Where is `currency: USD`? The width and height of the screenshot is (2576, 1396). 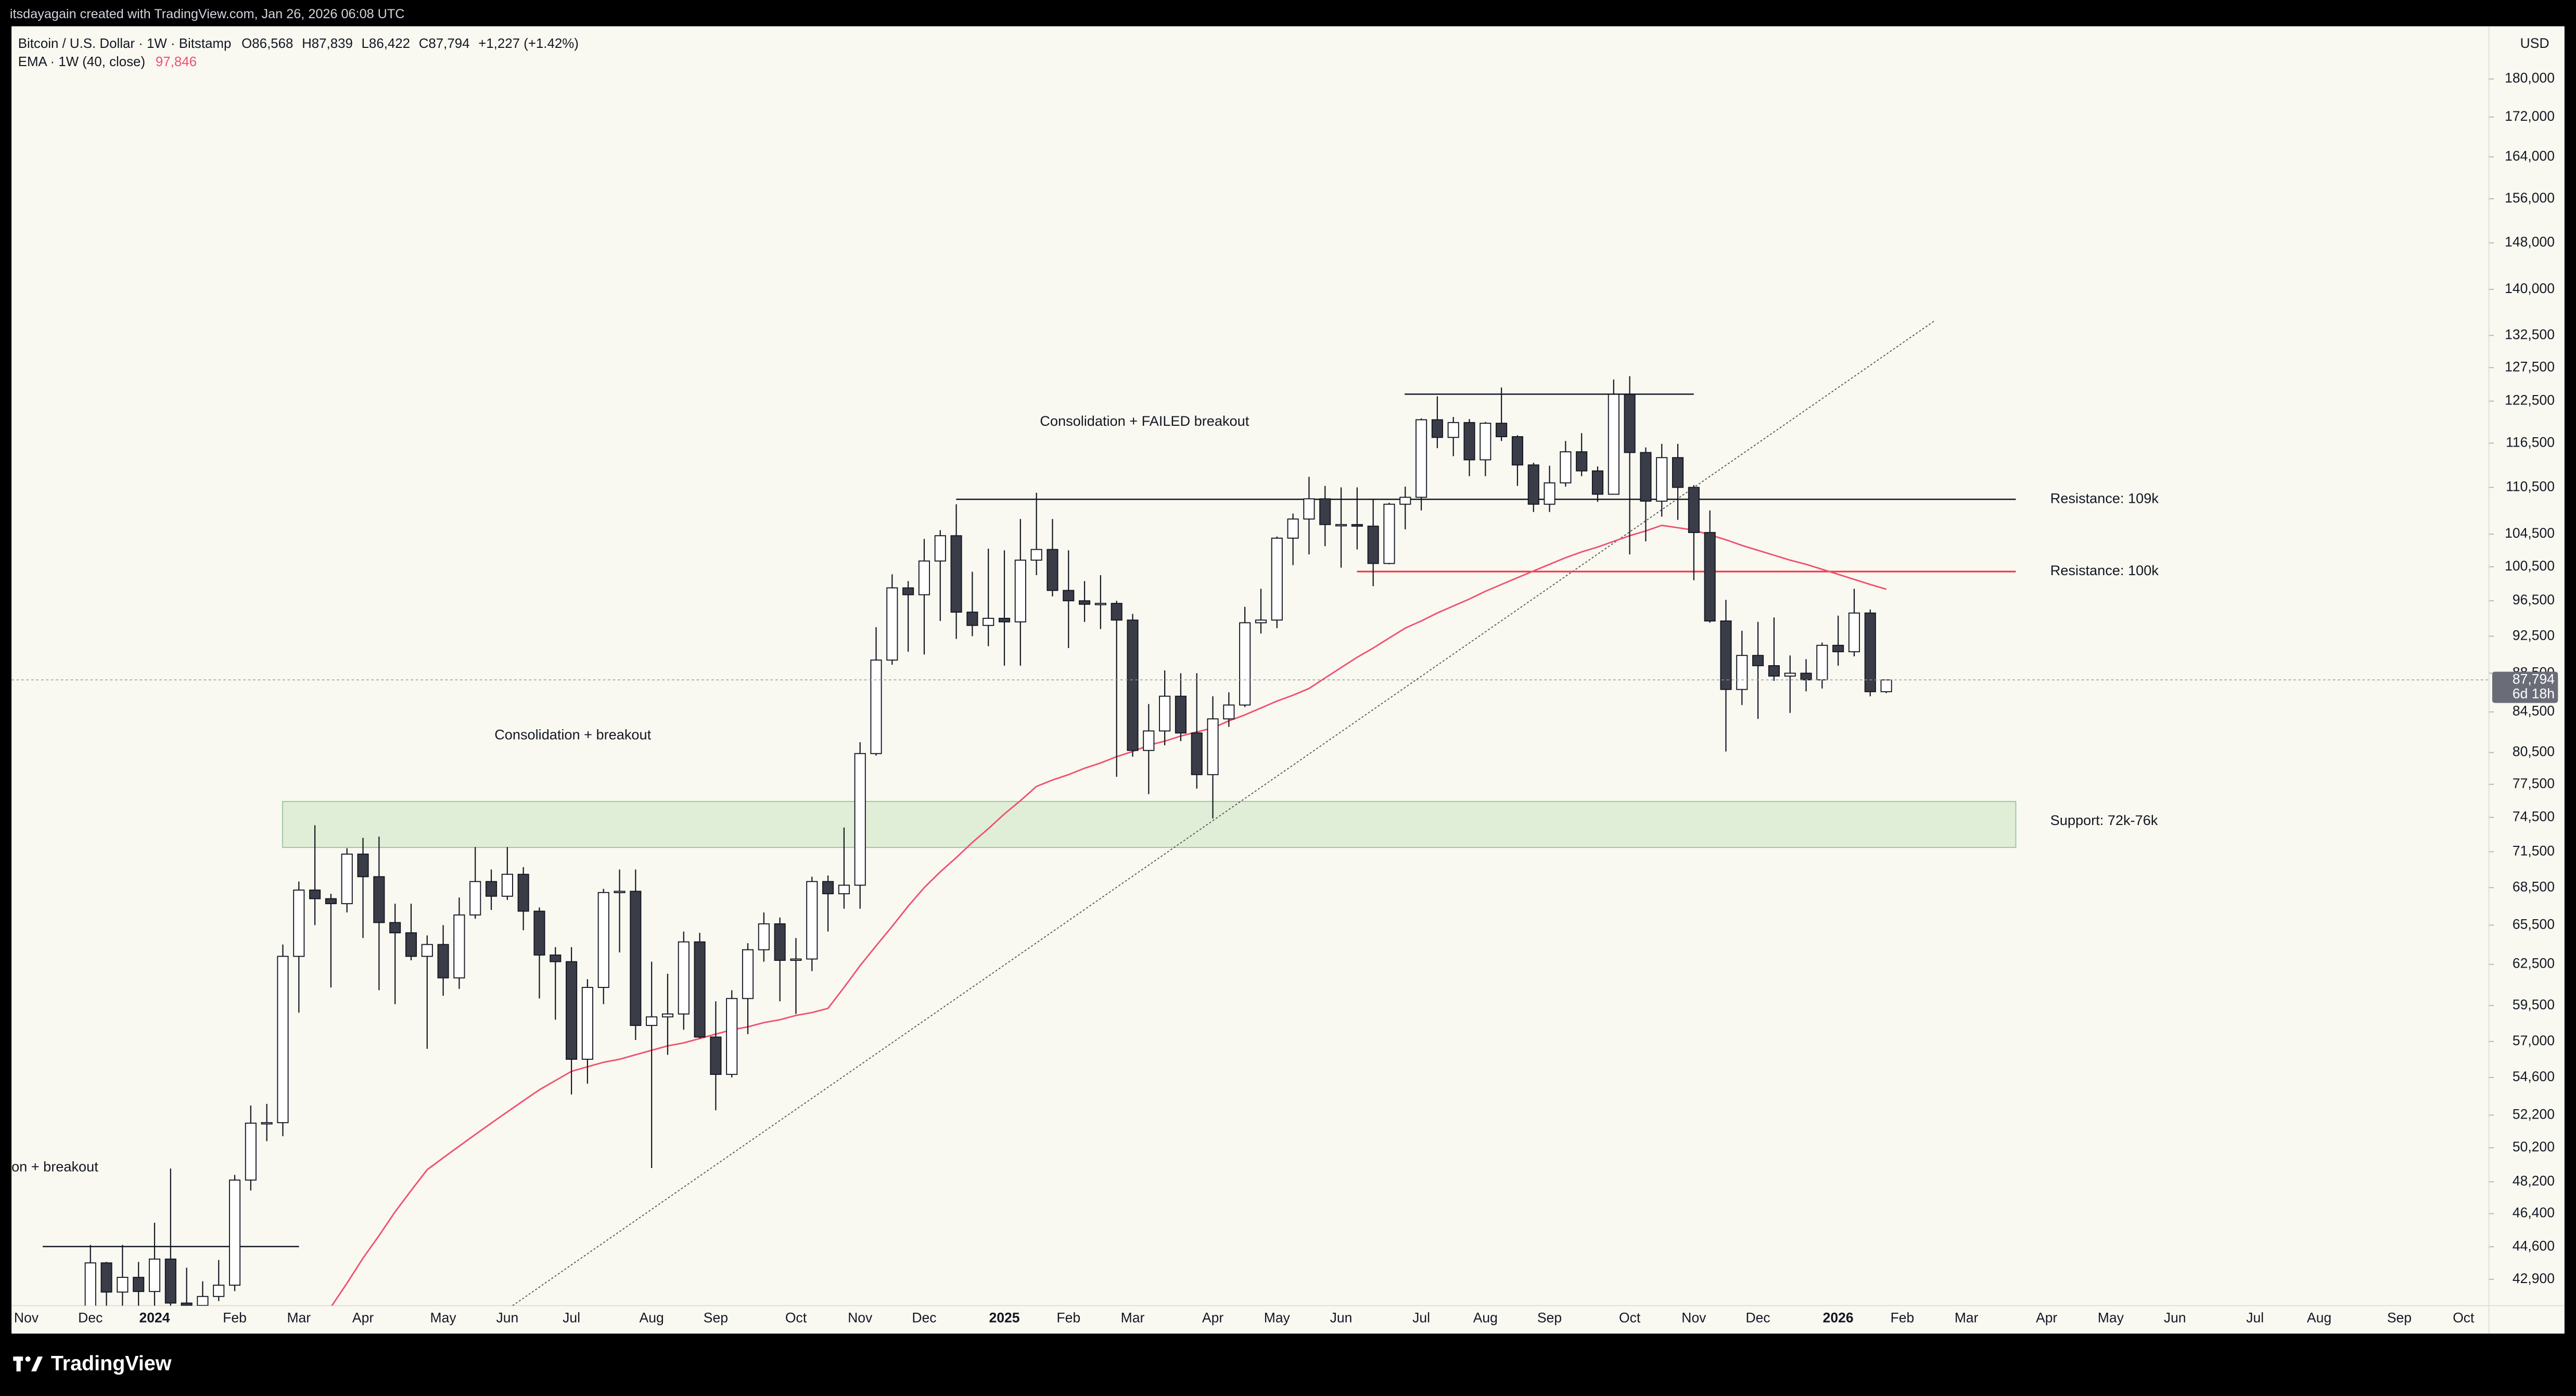
currency: USD is located at coordinates (2534, 43).